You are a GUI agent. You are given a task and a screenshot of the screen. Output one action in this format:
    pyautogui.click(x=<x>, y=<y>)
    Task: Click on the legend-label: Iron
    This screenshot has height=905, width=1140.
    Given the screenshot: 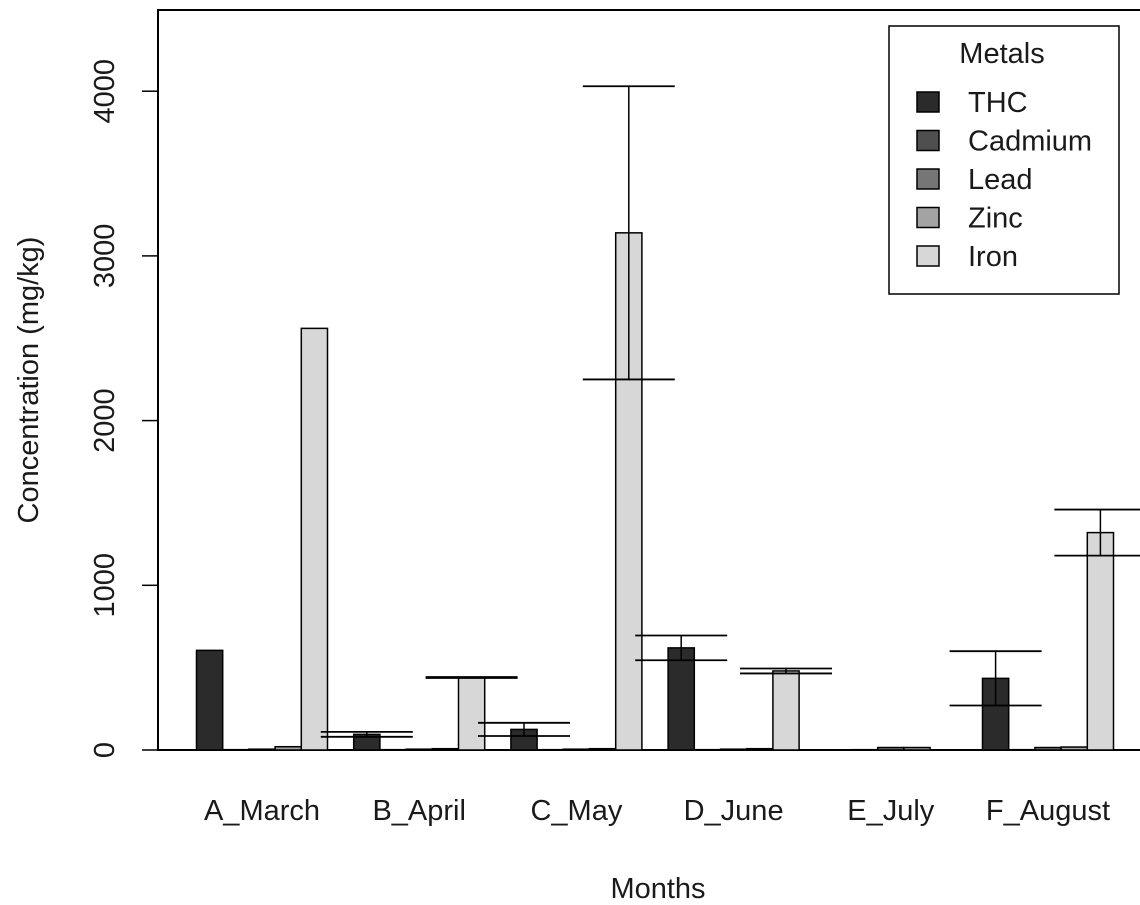 What is the action you would take?
    pyautogui.click(x=993, y=257)
    